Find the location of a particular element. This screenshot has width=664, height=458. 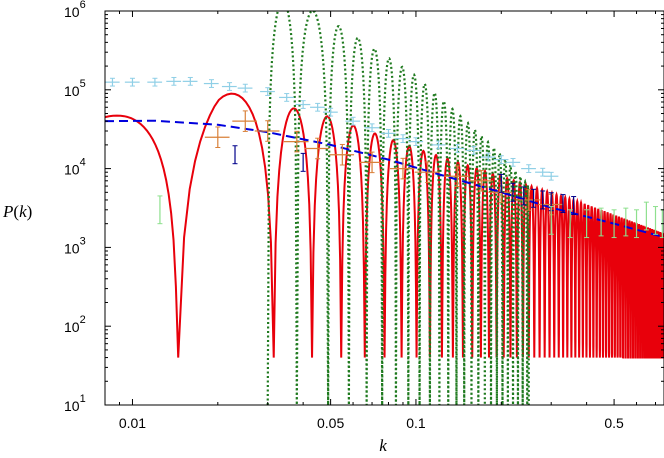

y-tick-exponent: 5 is located at coordinates (83, 84).